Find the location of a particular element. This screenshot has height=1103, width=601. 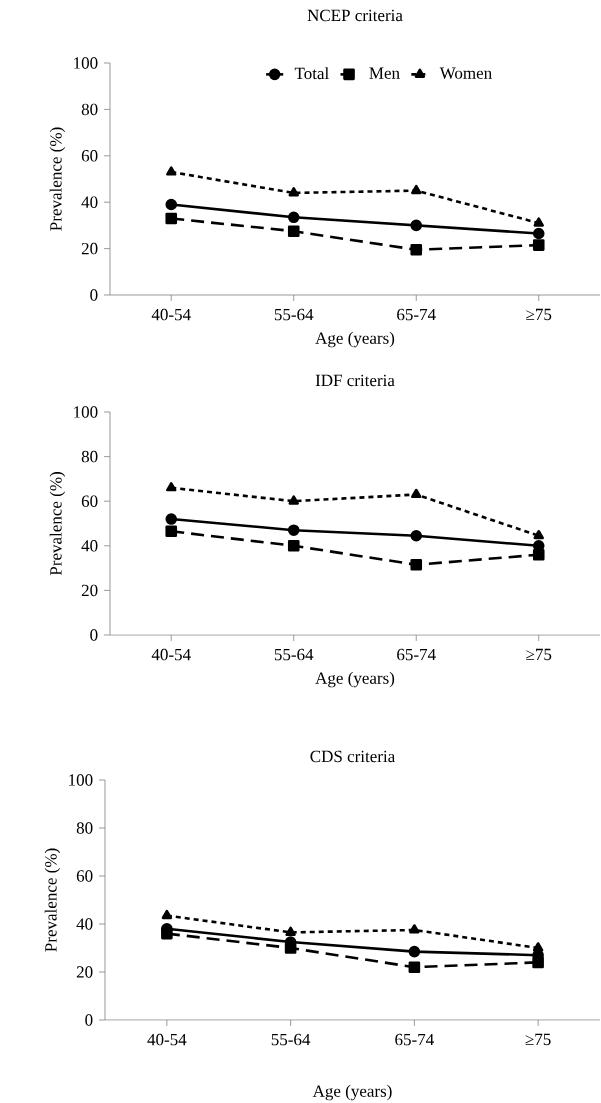

chart-title: IDF criteria is located at coordinates (355, 380).